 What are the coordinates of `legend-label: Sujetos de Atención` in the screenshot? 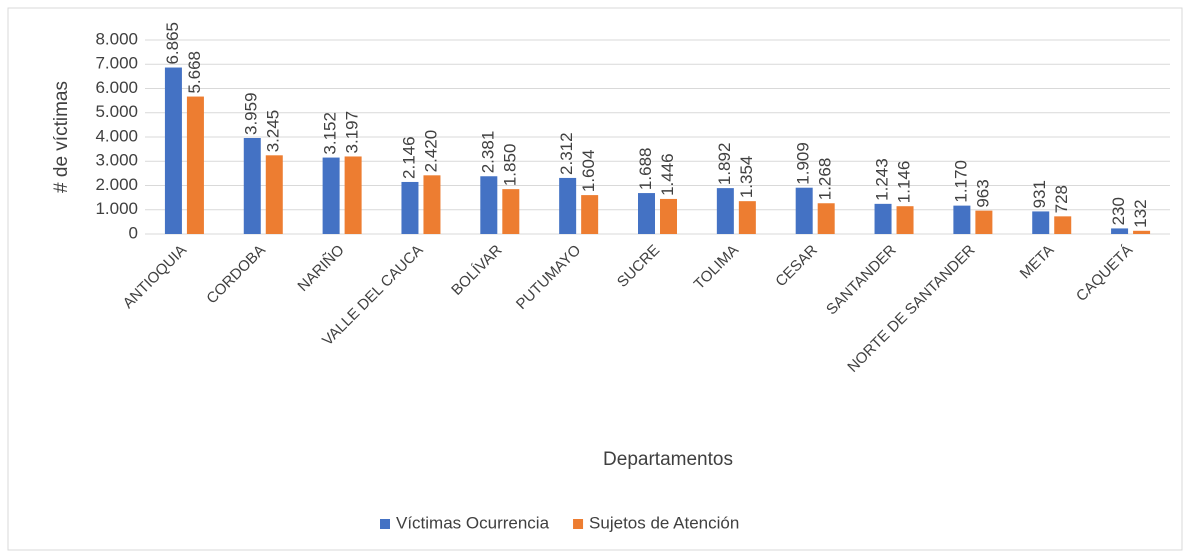 It's located at (664, 522).